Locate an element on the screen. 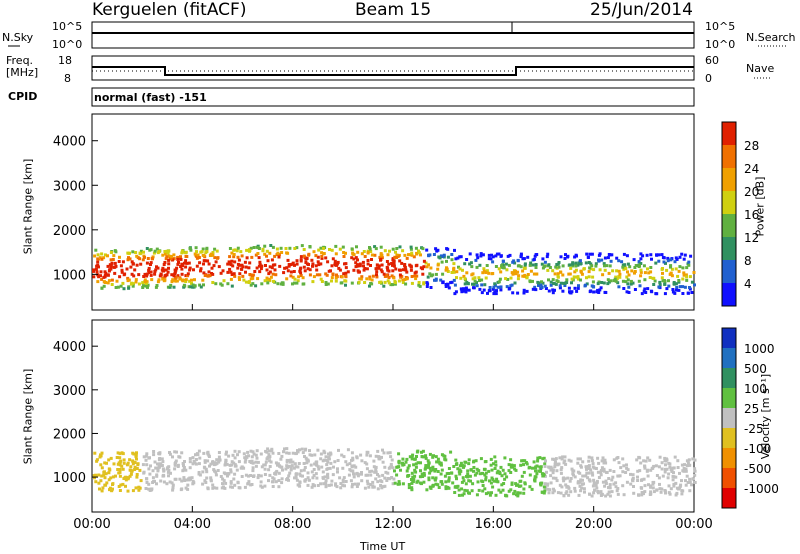  noise-tick-left-bottom: 10^0 is located at coordinates (67, 44).